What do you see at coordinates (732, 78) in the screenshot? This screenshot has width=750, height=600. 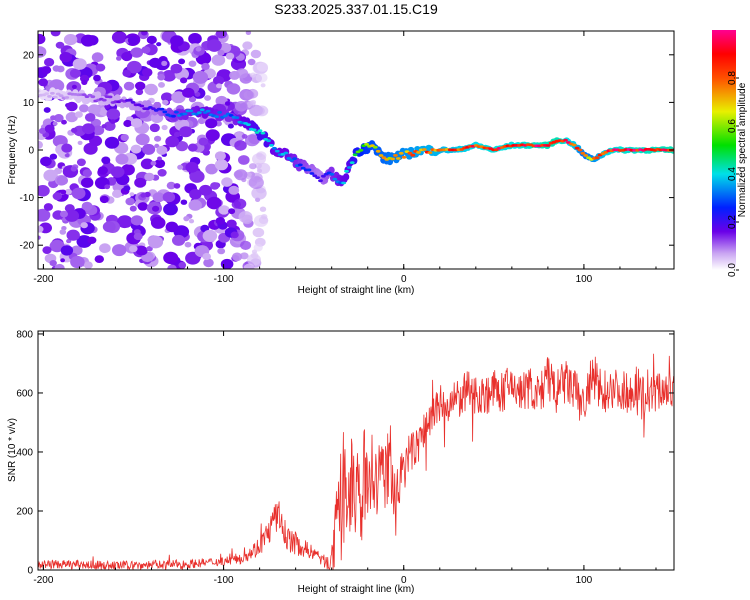 I see `colorbar-tick-label: 0.8` at bounding box center [732, 78].